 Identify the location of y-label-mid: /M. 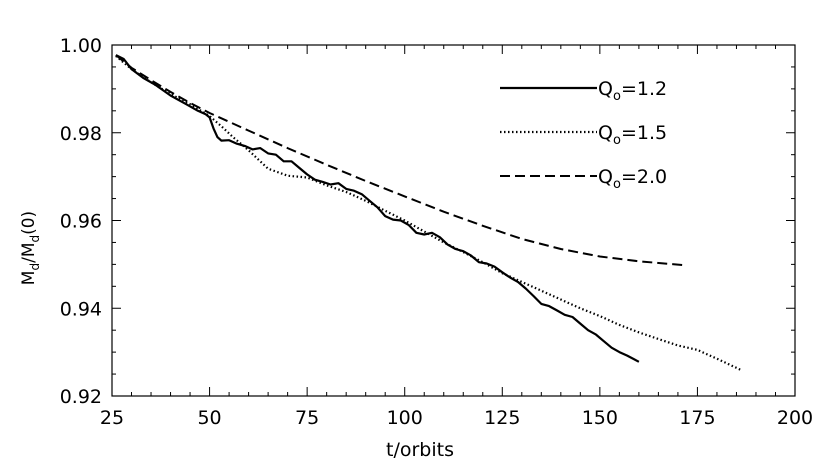
(29, 253).